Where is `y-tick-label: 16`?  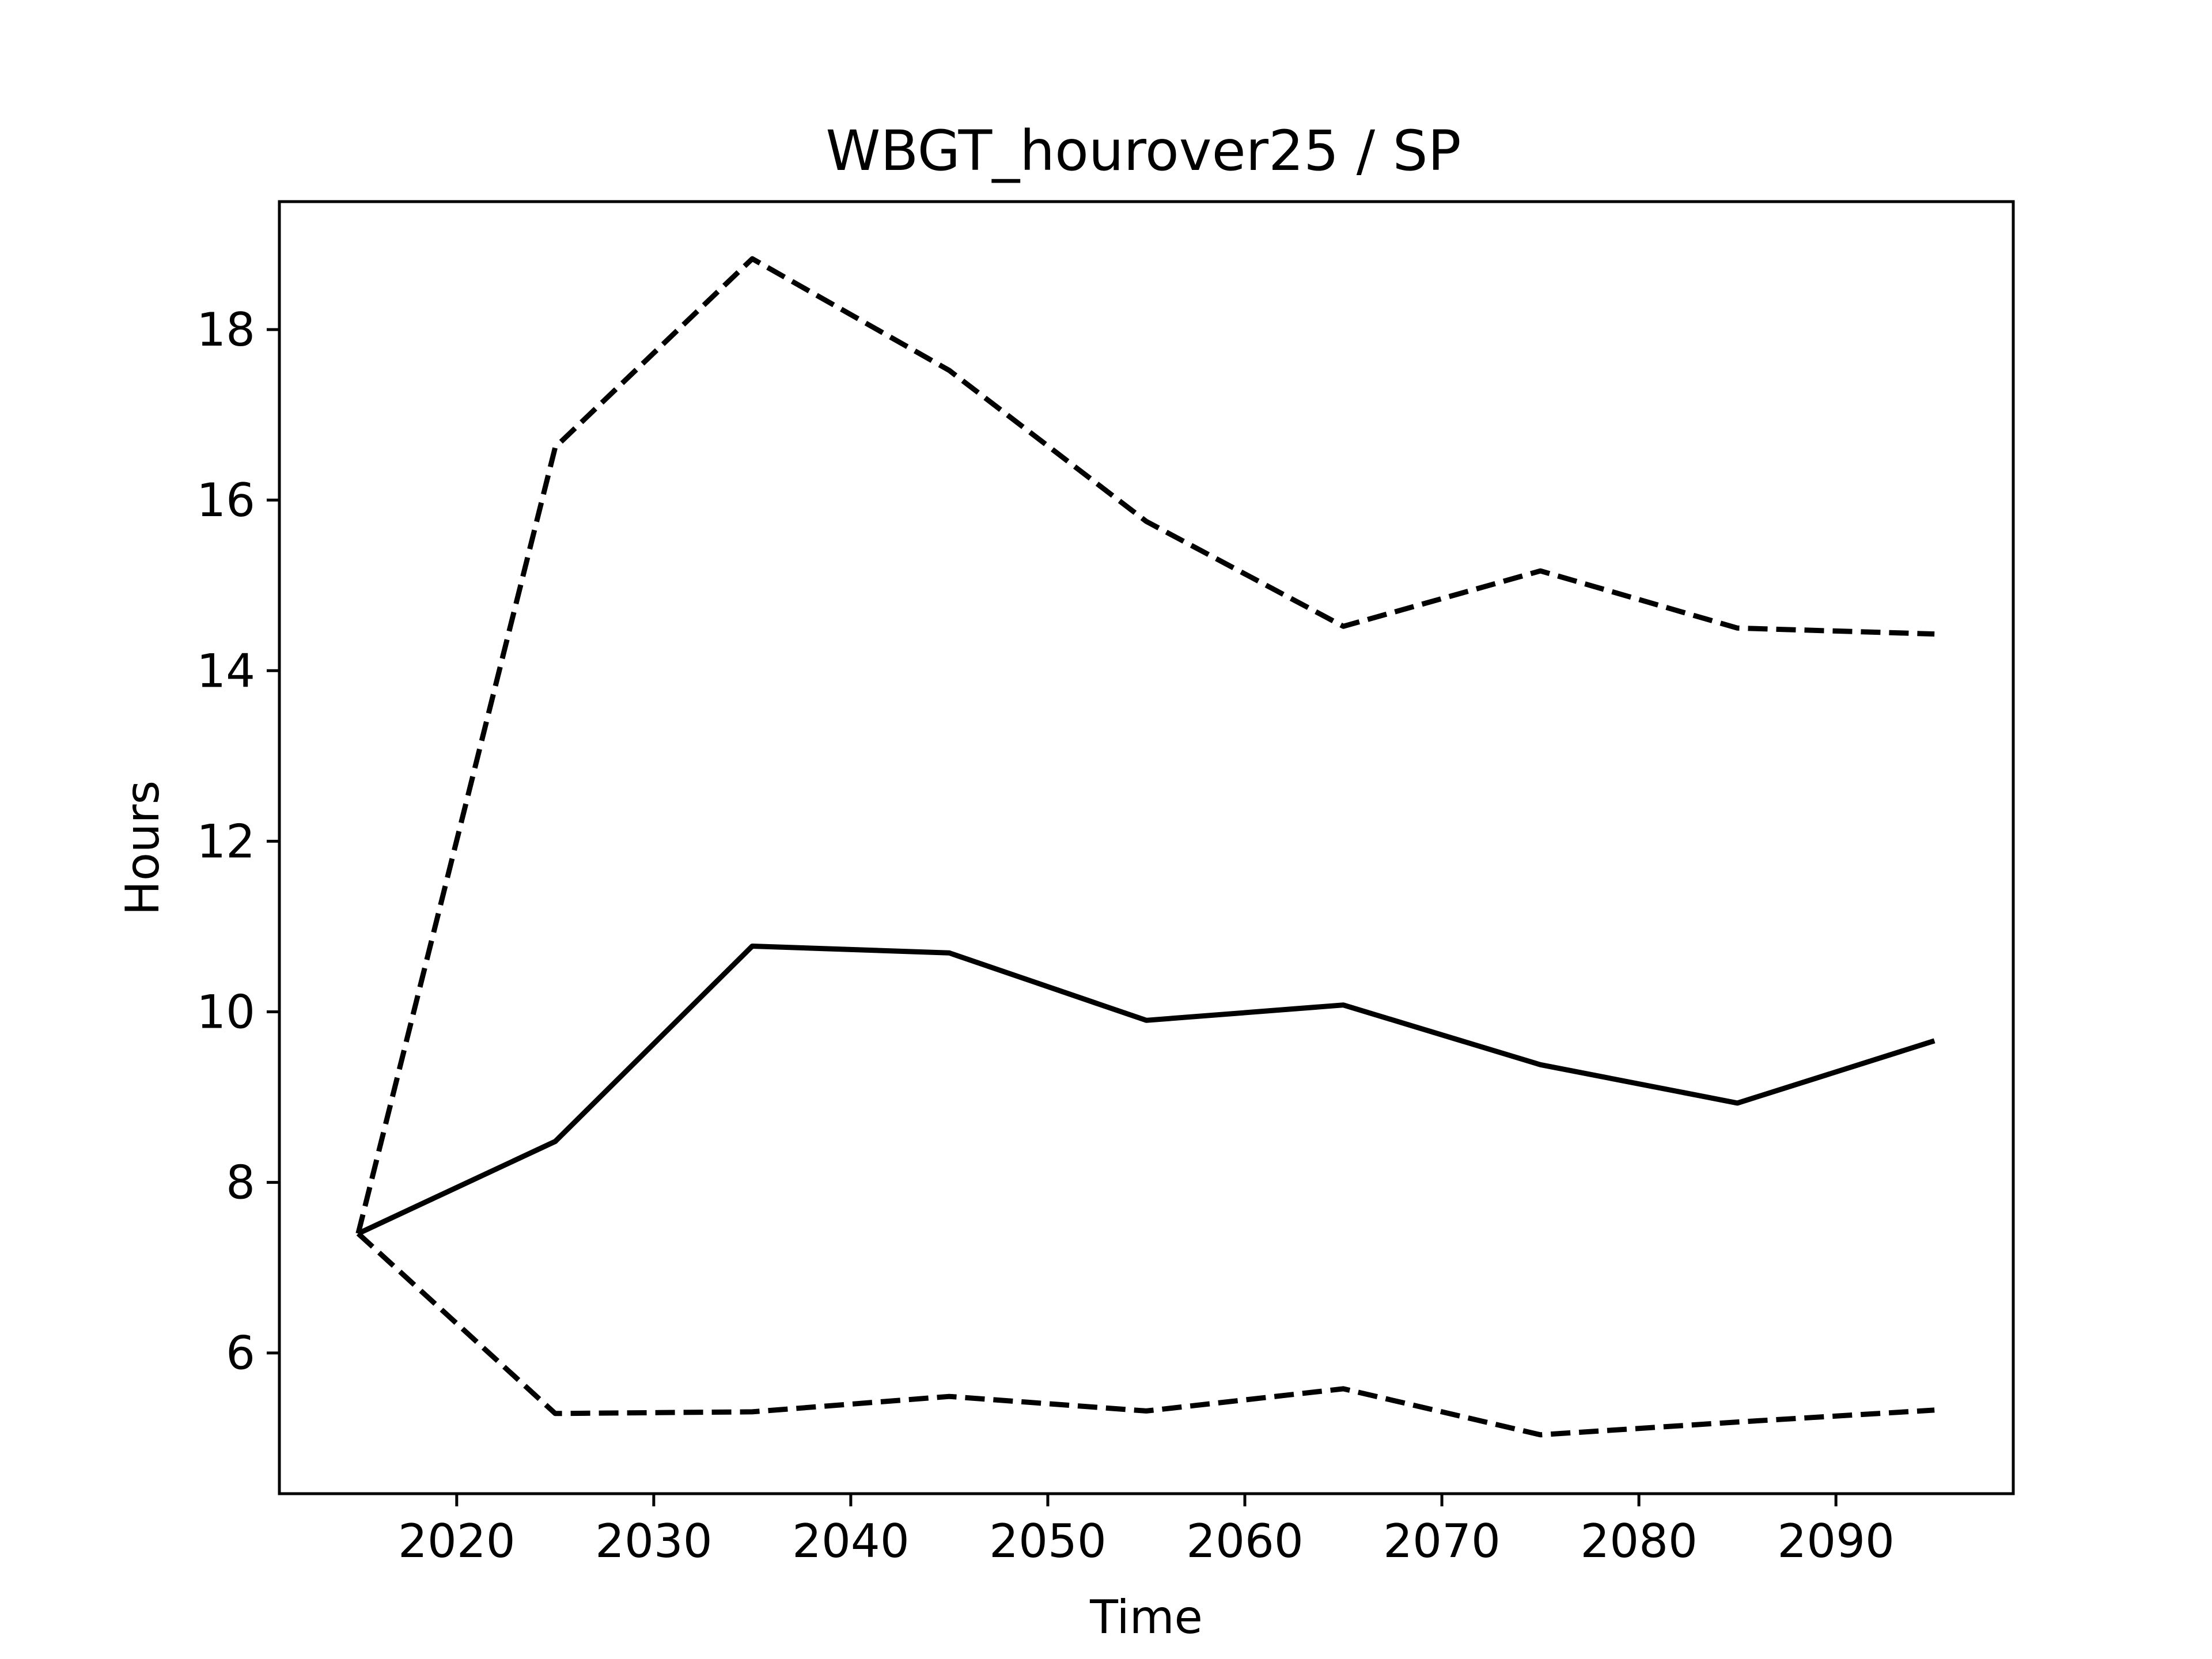
y-tick-label: 16 is located at coordinates (225, 500).